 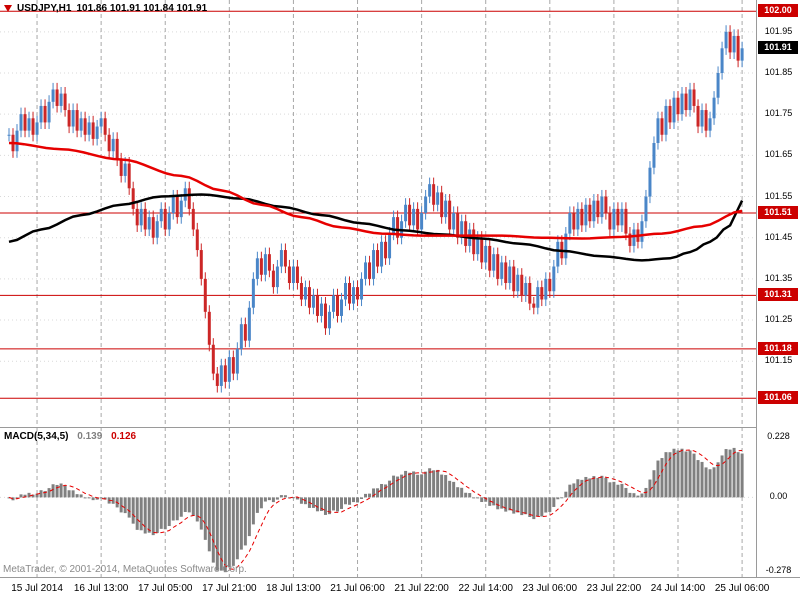 What do you see at coordinates (614, 588) in the screenshot?
I see `time-axis-label: 23 Jul 22:00` at bounding box center [614, 588].